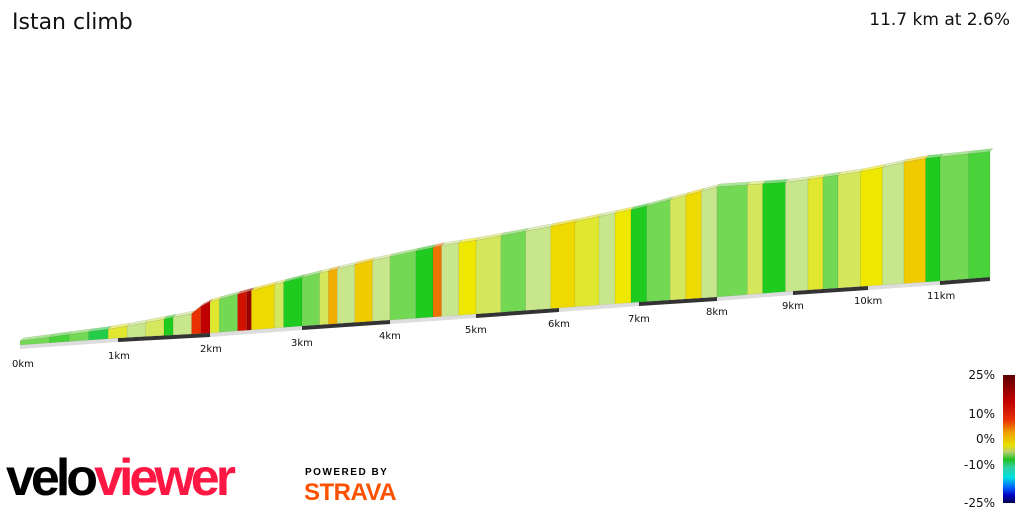  Describe the element at coordinates (868, 301) in the screenshot. I see `distance-tick-label: 10km` at that location.